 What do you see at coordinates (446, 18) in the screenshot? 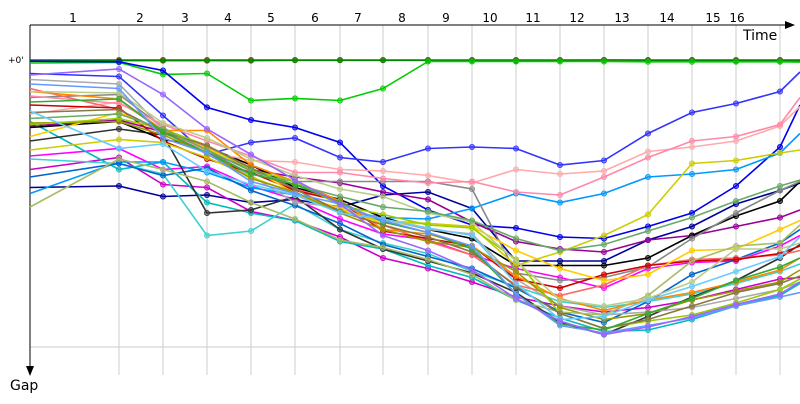
I see `x-tick-label: 9` at bounding box center [446, 18].